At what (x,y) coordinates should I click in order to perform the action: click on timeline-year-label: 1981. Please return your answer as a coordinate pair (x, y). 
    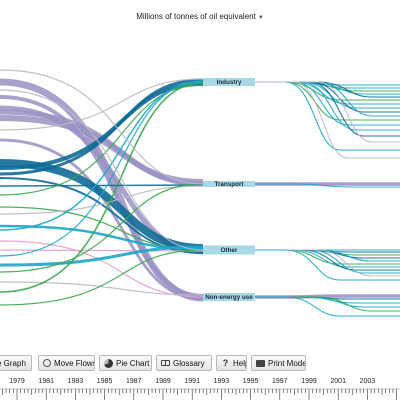
    Looking at the image, I should click on (46, 381).